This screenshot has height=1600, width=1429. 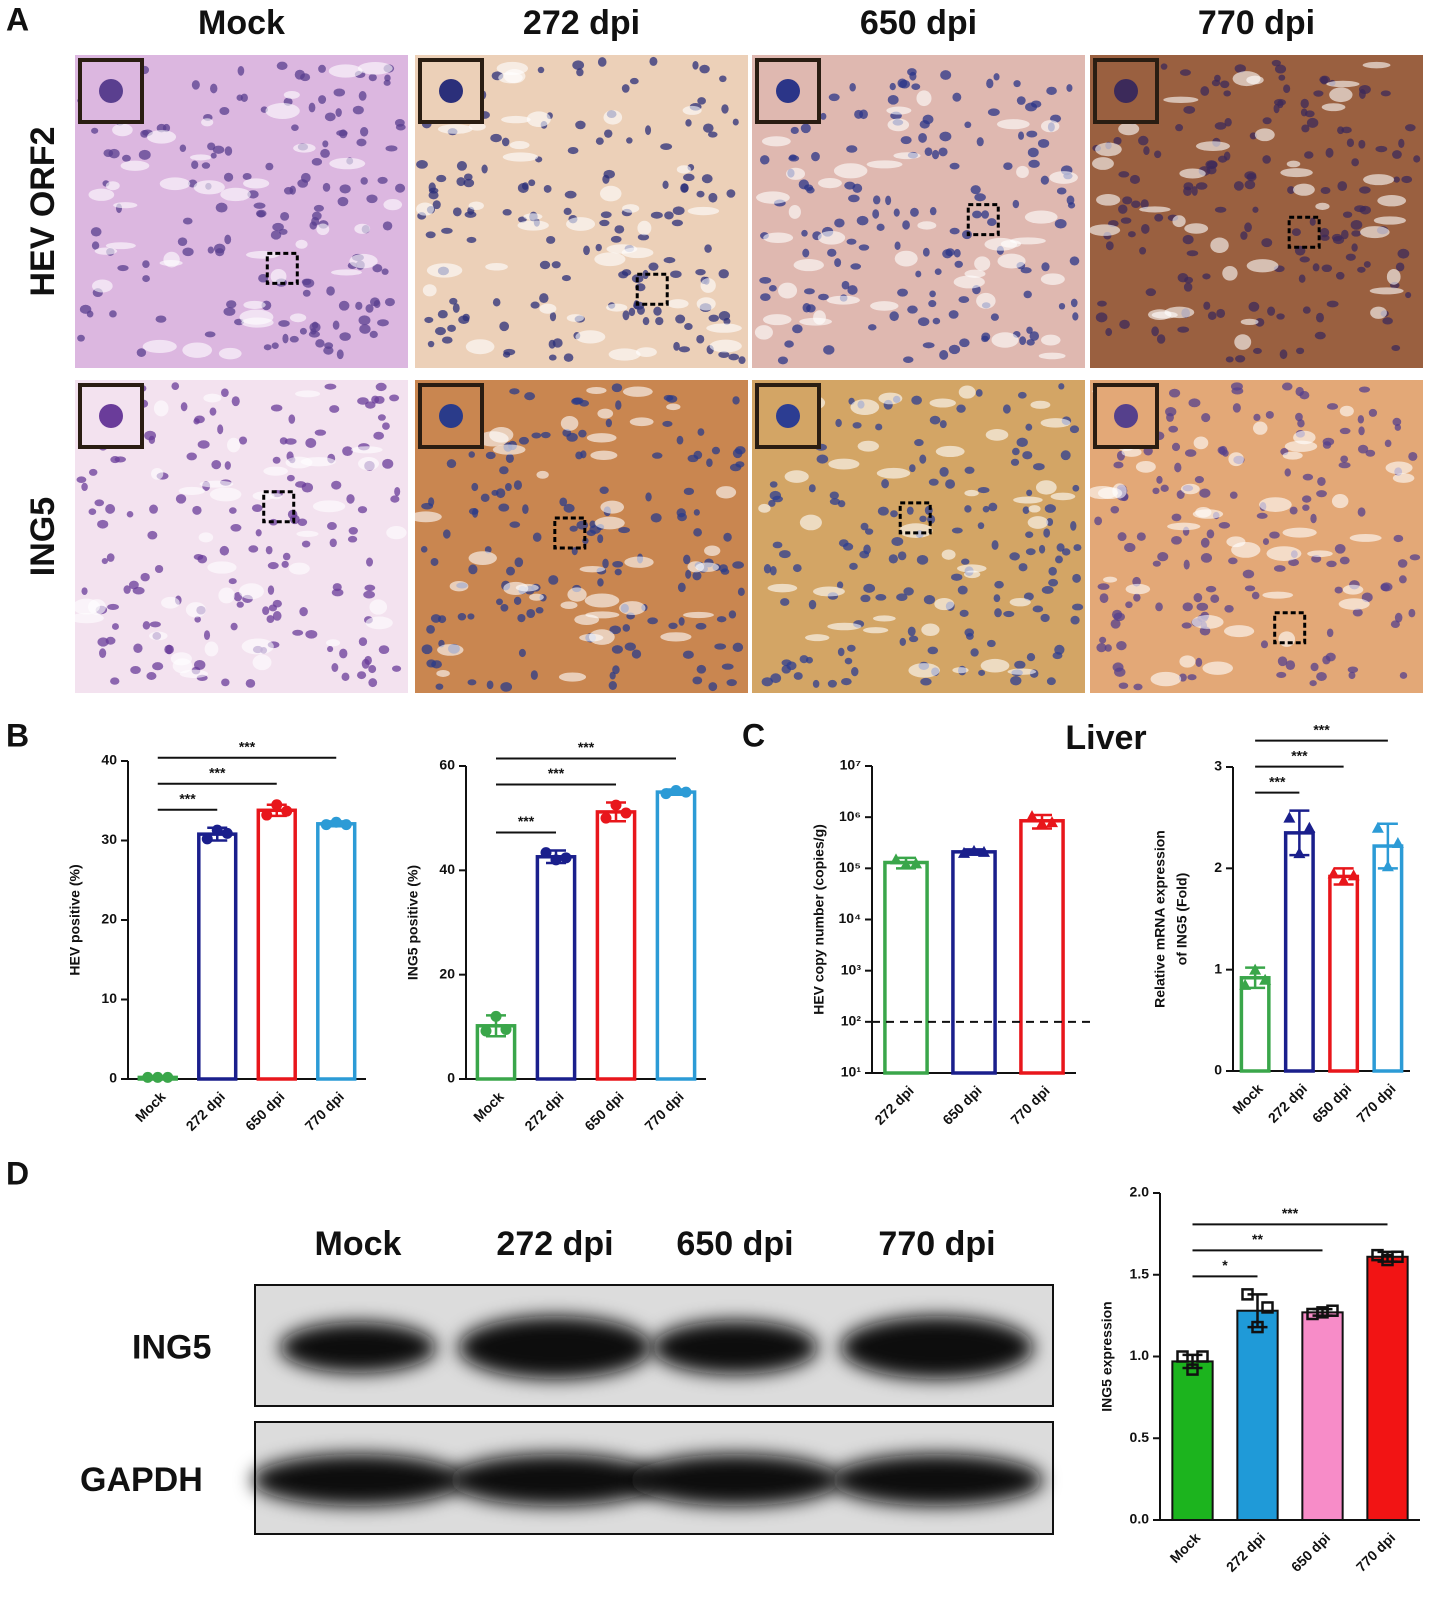 What do you see at coordinates (851, 765) in the screenshot?
I see `y-tick-label: 10⁷` at bounding box center [851, 765].